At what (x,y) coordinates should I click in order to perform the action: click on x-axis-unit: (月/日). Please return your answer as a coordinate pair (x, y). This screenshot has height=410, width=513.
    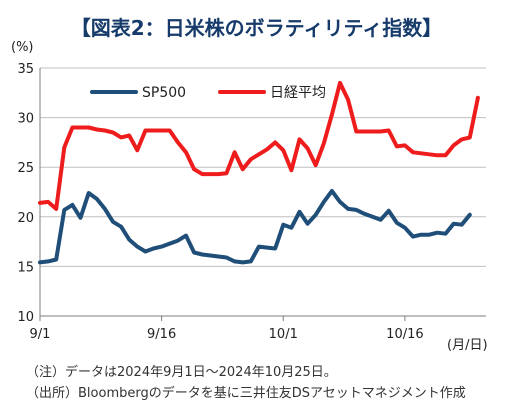
    Looking at the image, I should click on (467, 345).